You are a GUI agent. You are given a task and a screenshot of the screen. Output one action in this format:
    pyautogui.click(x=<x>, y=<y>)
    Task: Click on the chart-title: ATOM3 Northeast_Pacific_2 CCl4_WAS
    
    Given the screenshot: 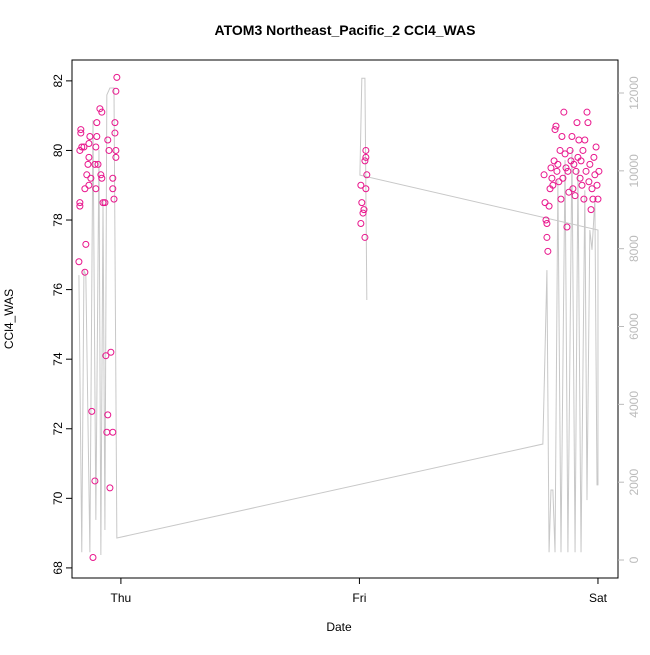 What is the action you would take?
    pyautogui.click(x=345, y=30)
    